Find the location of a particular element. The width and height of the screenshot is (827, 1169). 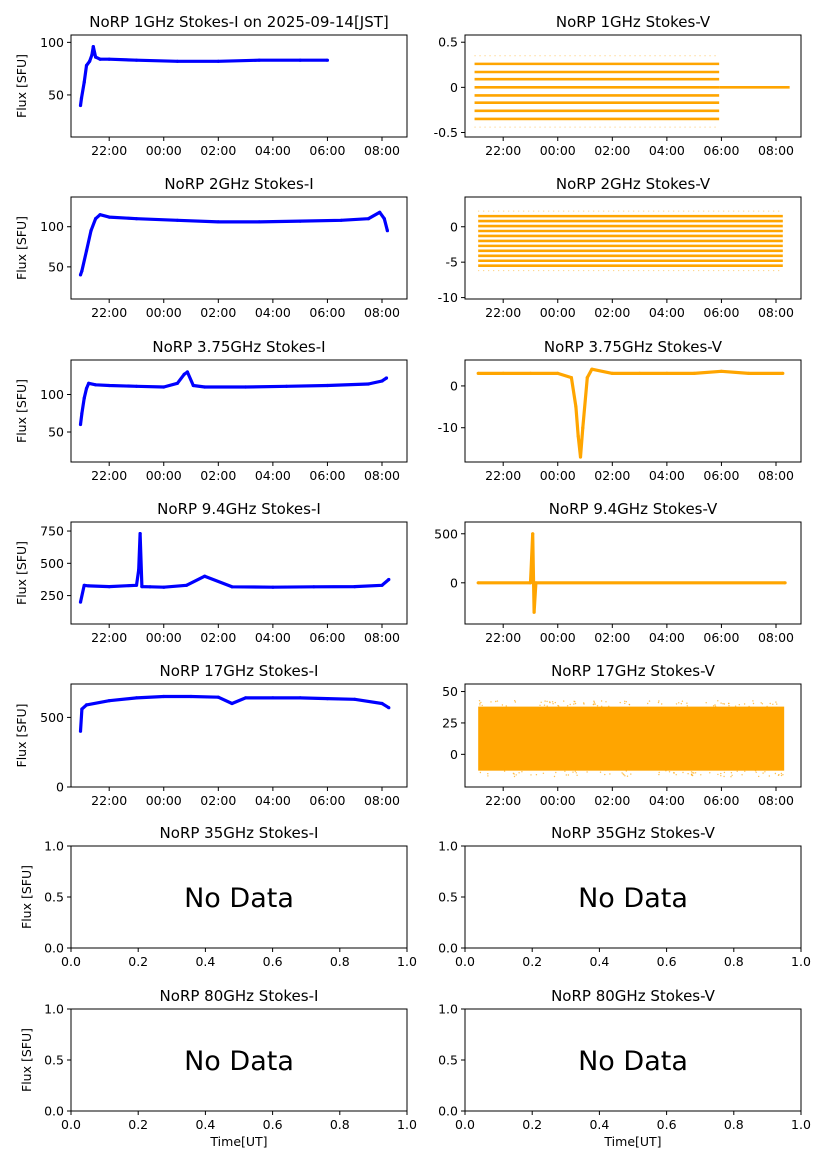

chart-title: NoRP 80GHz Stokes-V is located at coordinates (633, 996).